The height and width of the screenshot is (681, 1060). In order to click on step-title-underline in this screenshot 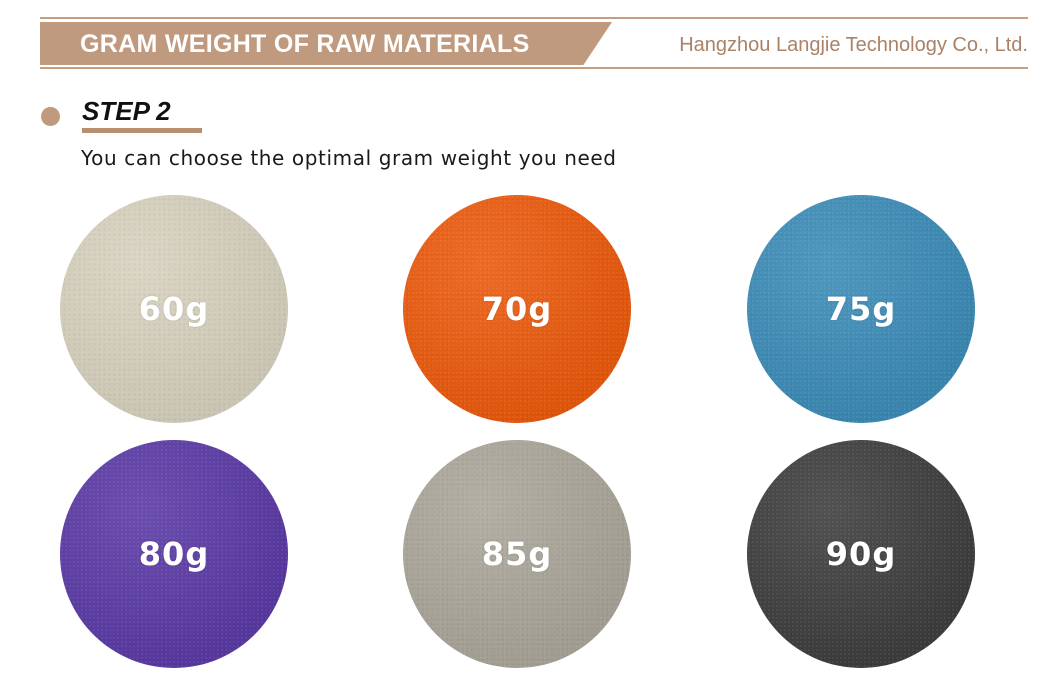, I will do `click(142, 130)`.